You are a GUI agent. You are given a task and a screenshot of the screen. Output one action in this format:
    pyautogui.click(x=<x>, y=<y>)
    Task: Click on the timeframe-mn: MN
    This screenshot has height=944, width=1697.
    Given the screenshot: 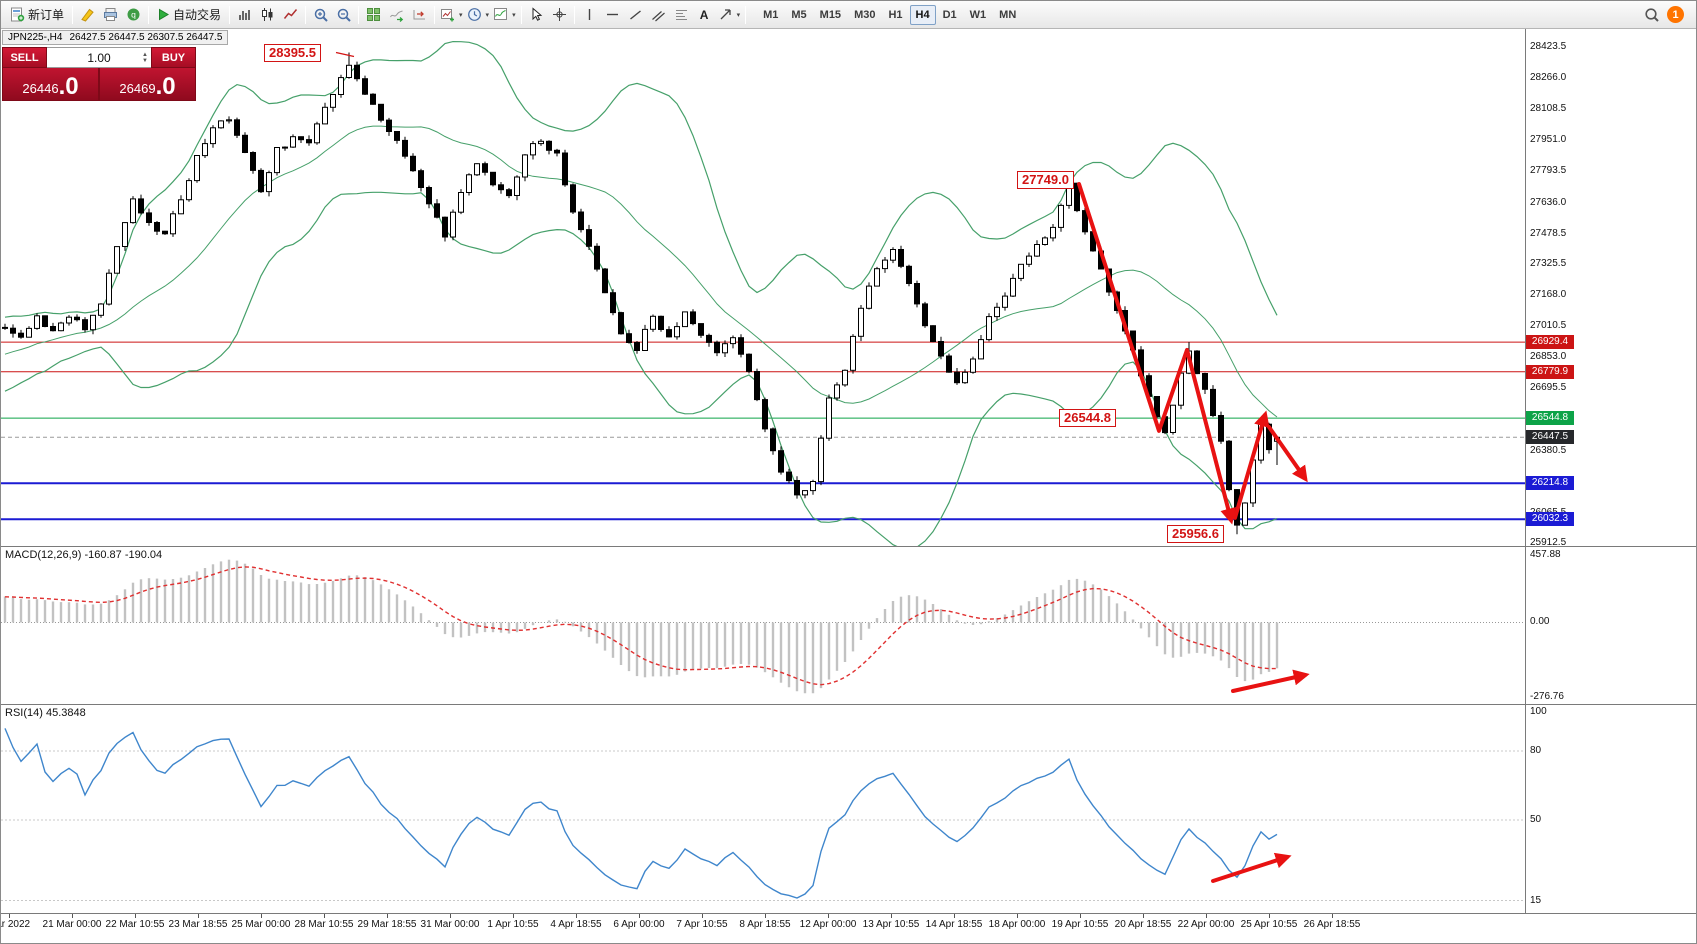 What is the action you would take?
    pyautogui.click(x=1008, y=14)
    